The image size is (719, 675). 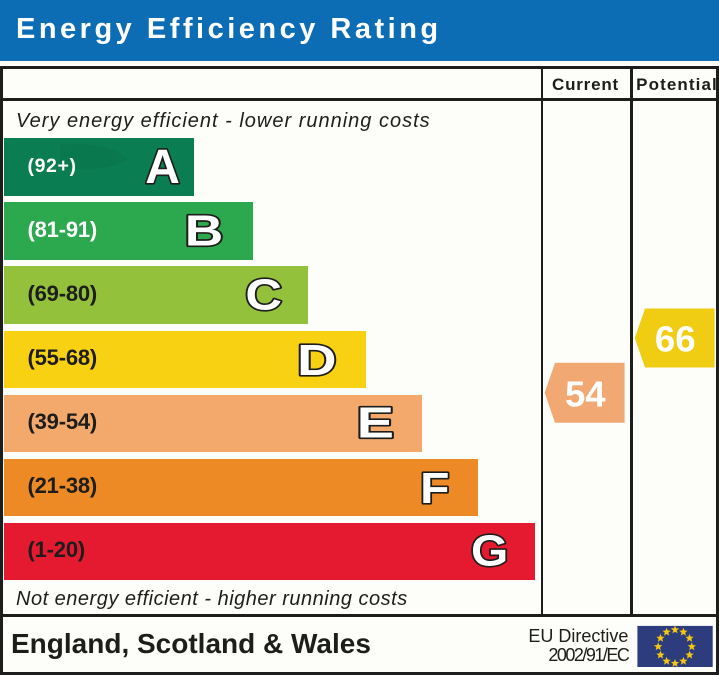 I want to click on svg-text: E, so click(x=375, y=423).